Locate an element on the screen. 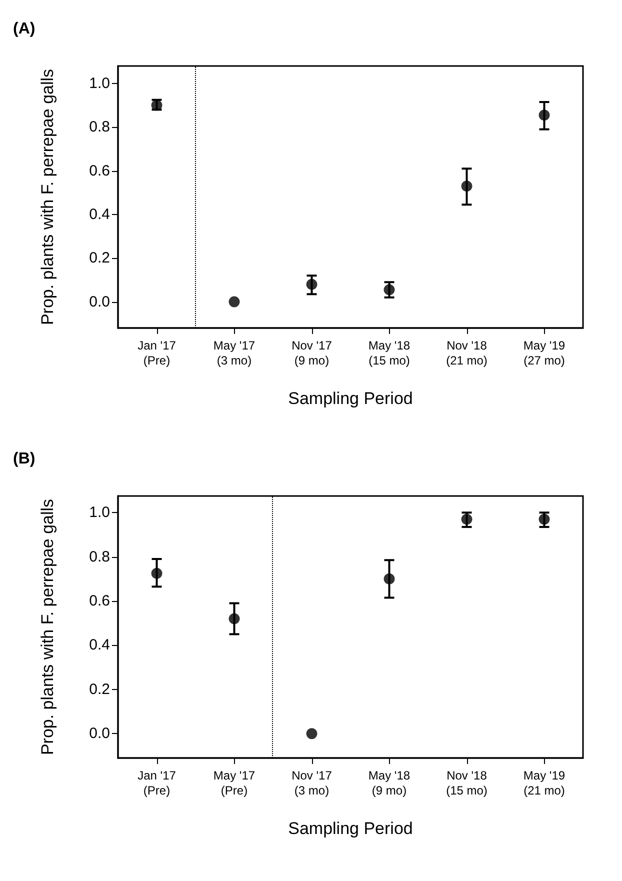 This screenshot has height=881, width=622. x-tick-label: May '17 (Pre) is located at coordinates (234, 783).